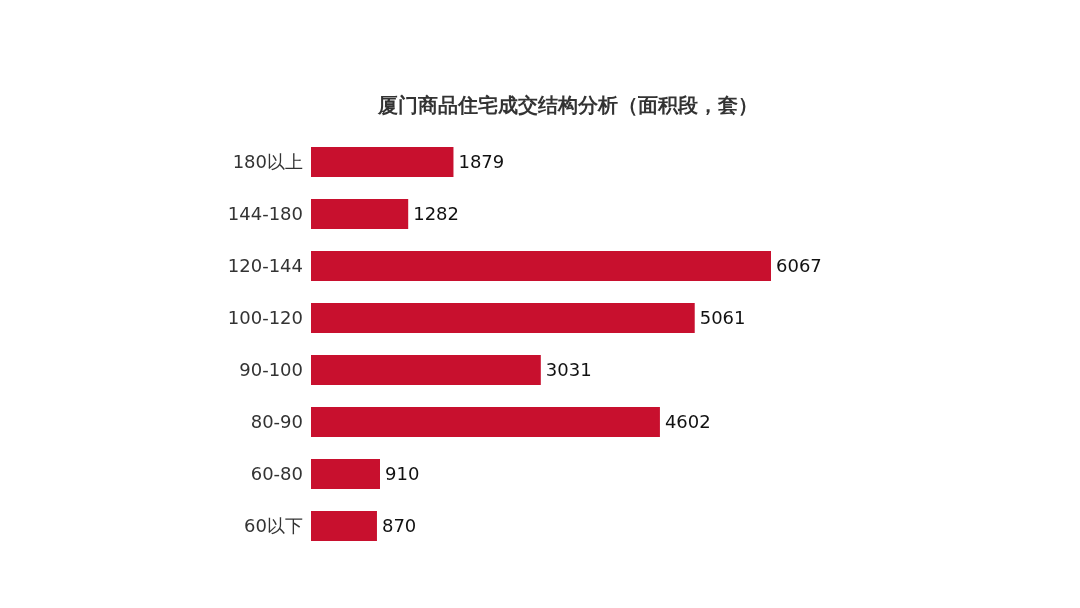  Describe the element at coordinates (276, 422) in the screenshot. I see `y-tick-label: 80-90` at that location.